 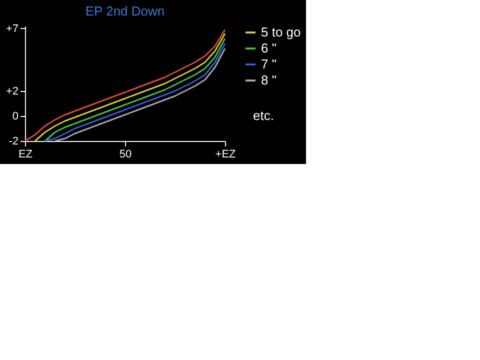 What do you see at coordinates (125, 11) in the screenshot?
I see `chart-title: EP 2nd Down` at bounding box center [125, 11].